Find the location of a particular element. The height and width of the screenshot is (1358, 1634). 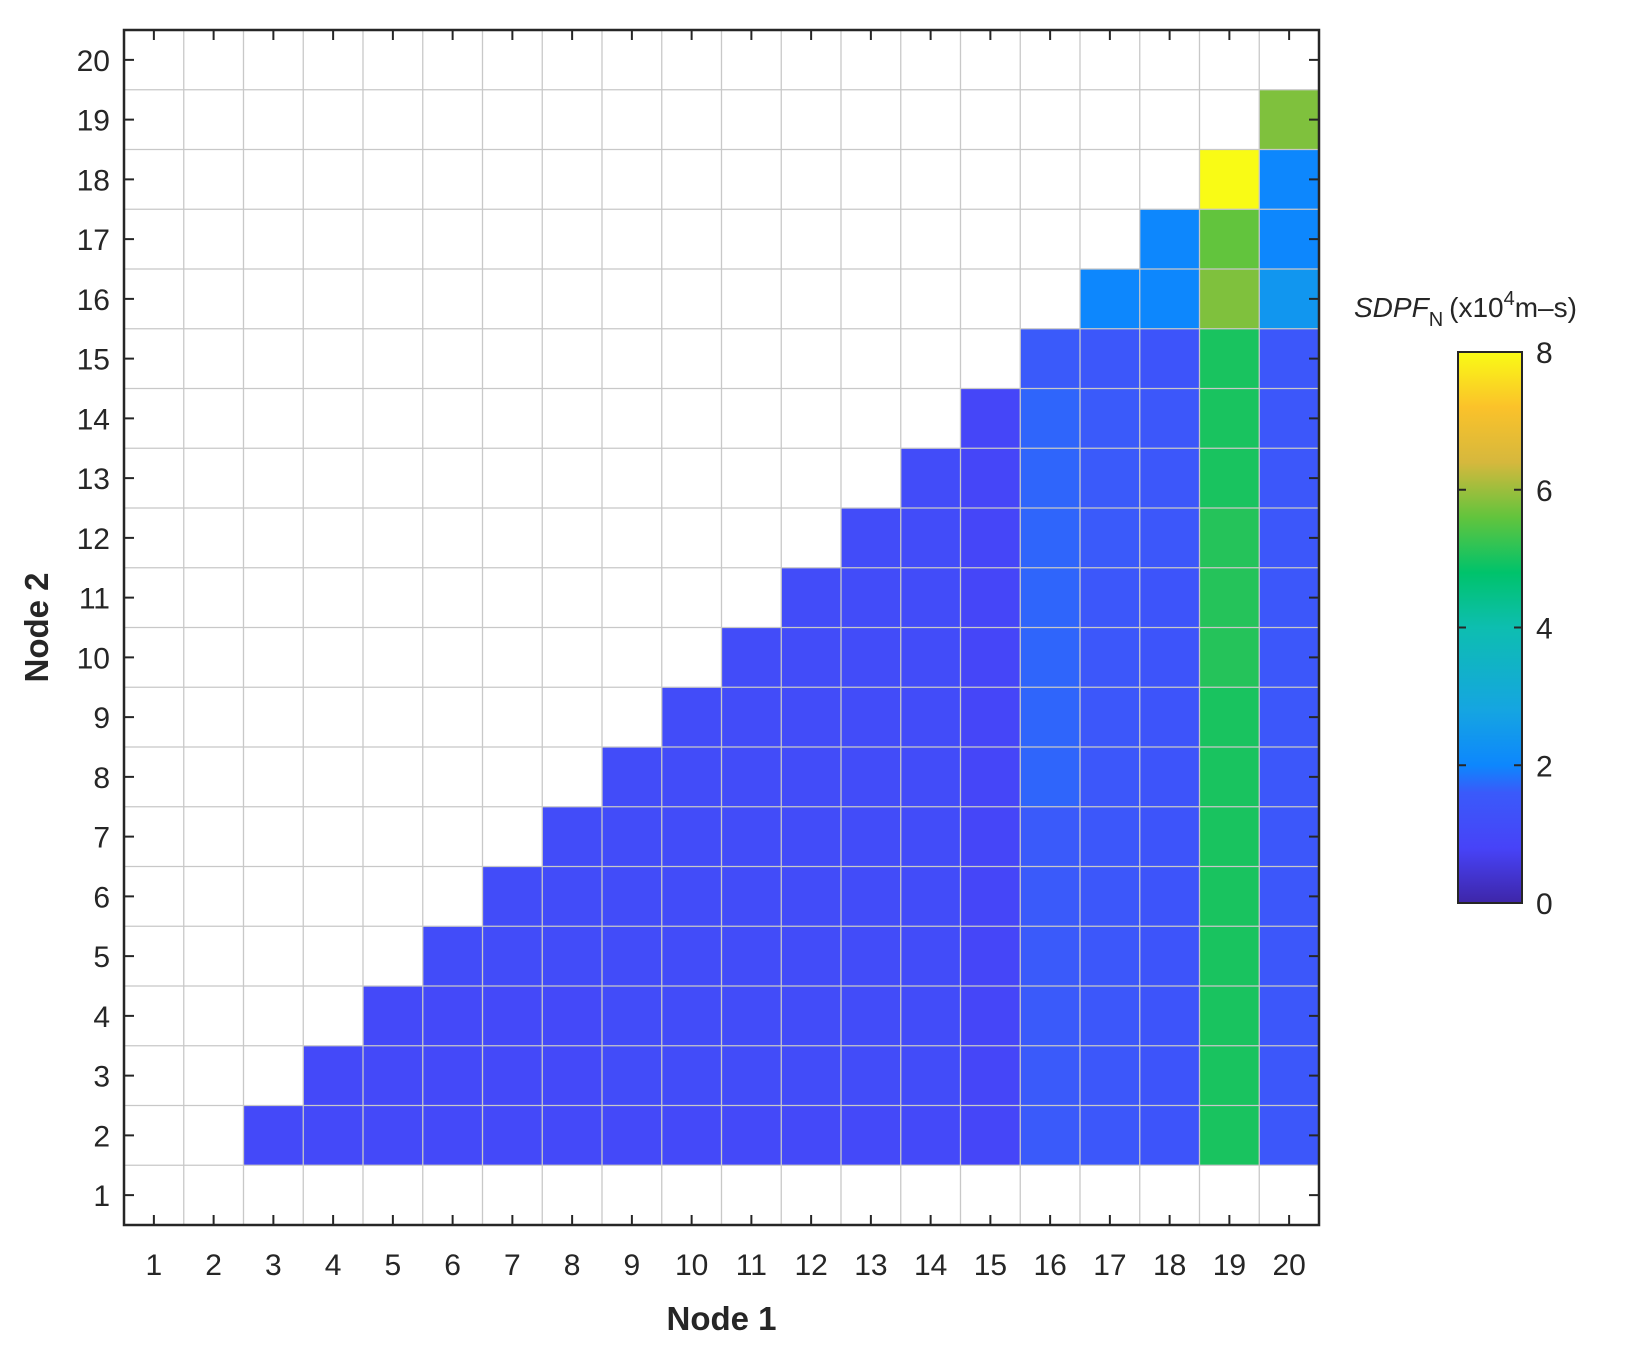

x-tick-label: 4 is located at coordinates (333, 1265).